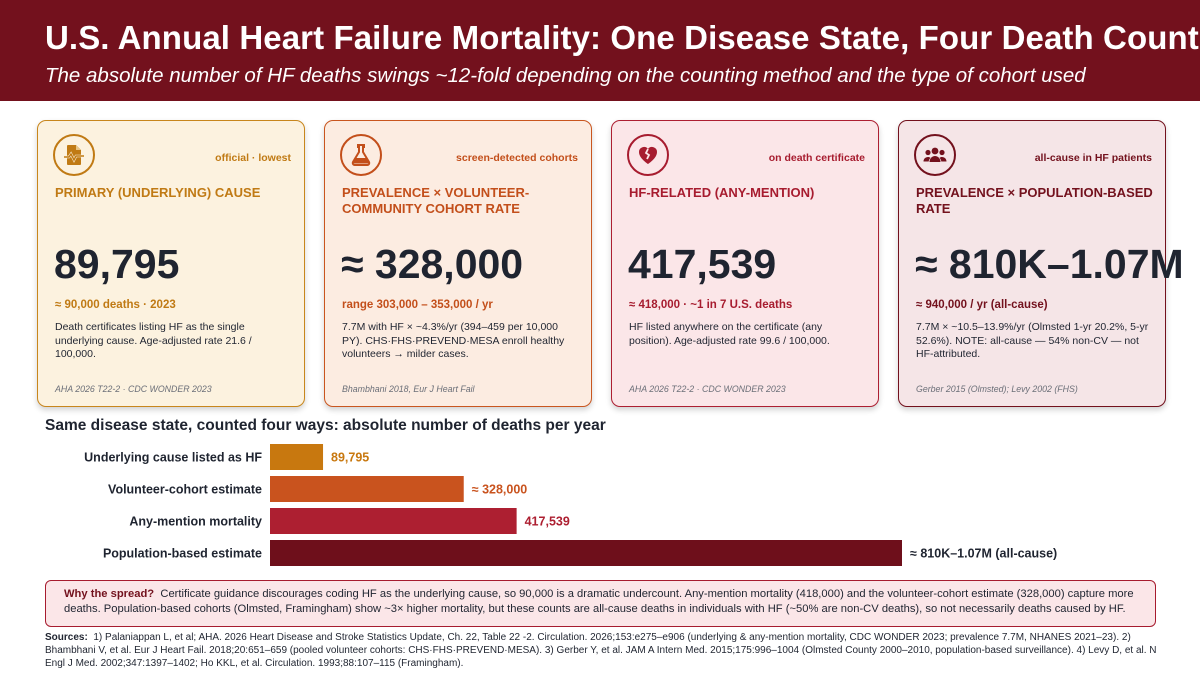 Image resolution: width=1200 pixels, height=675 pixels. I want to click on card-subvalue: ≈ 418,000 · ~1 in 7 U.S. deaths, so click(711, 305).